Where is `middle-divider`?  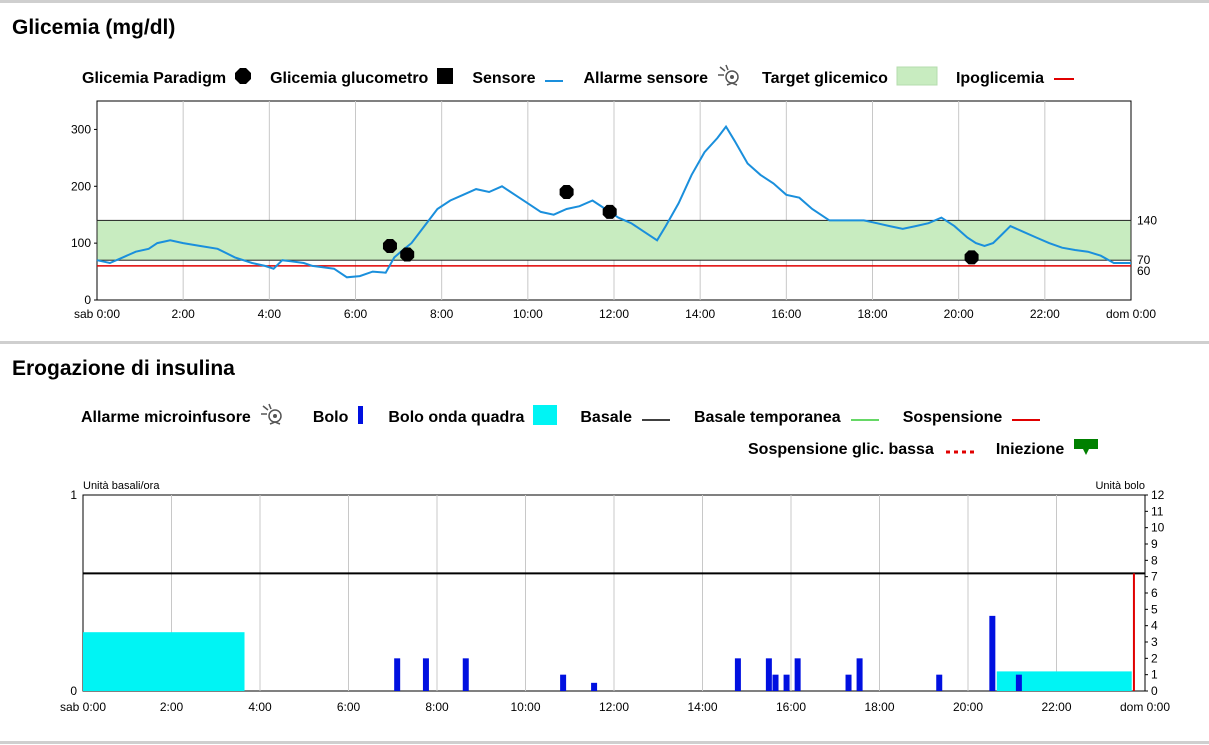 middle-divider is located at coordinates (604, 342).